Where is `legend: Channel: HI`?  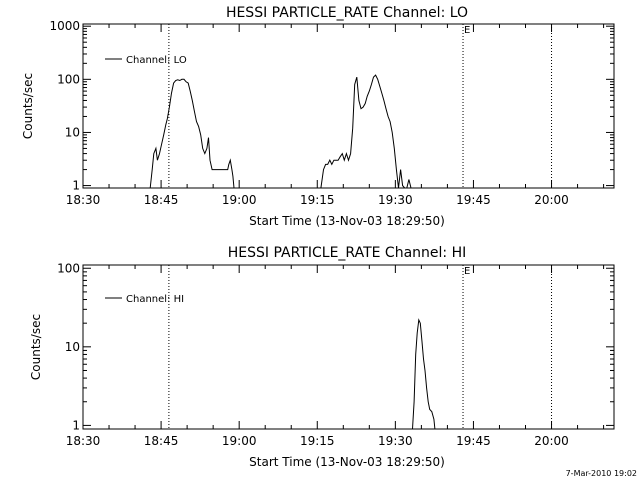
legend: Channel: HI is located at coordinates (144, 299).